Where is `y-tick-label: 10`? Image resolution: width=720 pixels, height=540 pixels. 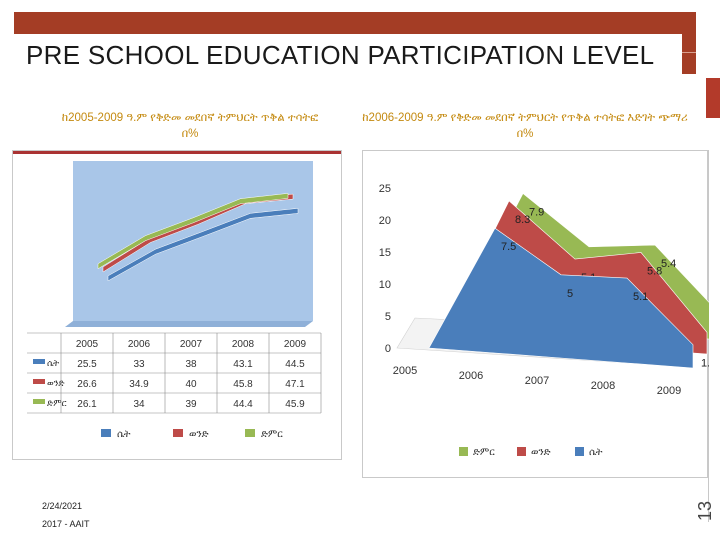
y-tick-label: 10 is located at coordinates (385, 285).